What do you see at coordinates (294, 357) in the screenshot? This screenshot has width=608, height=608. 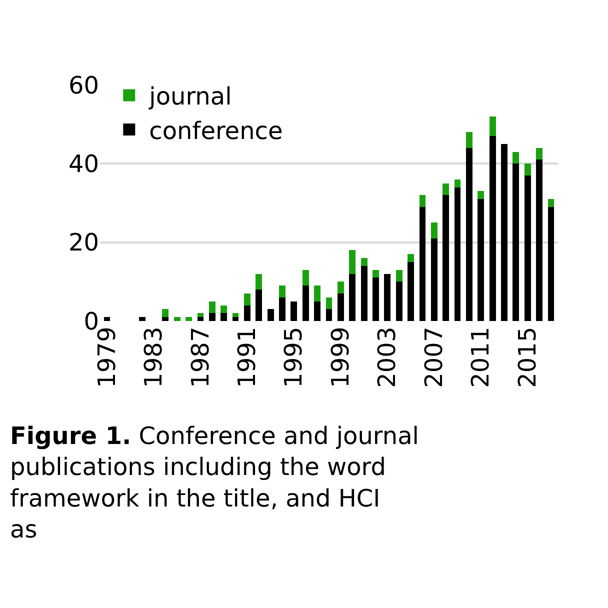 I see `x-tick-label: 1995` at bounding box center [294, 357].